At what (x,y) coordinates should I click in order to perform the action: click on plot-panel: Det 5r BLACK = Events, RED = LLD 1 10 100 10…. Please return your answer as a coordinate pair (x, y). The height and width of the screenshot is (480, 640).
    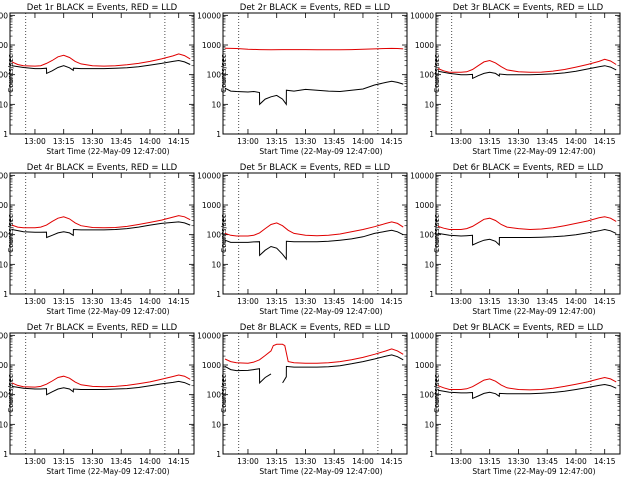
    Looking at the image, I should click on (302, 239).